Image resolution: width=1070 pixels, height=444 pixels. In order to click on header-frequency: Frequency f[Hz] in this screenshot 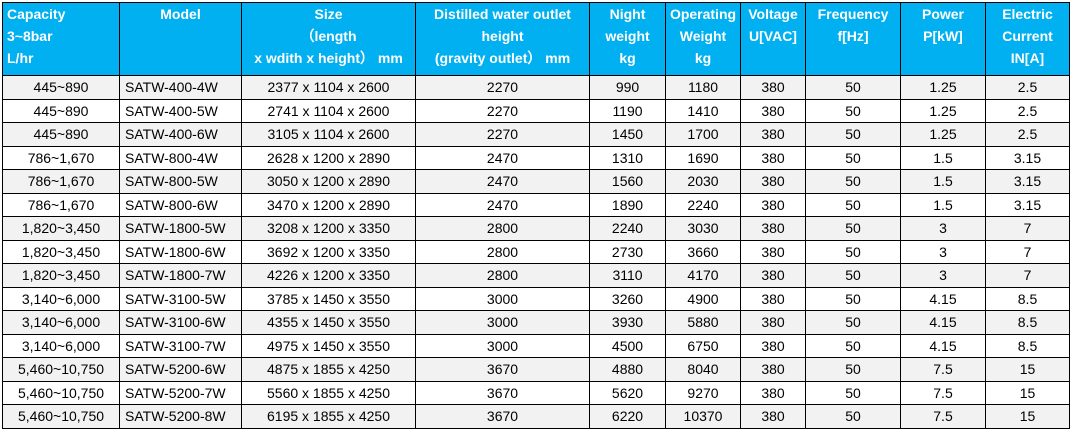, I will do `click(853, 39)`.